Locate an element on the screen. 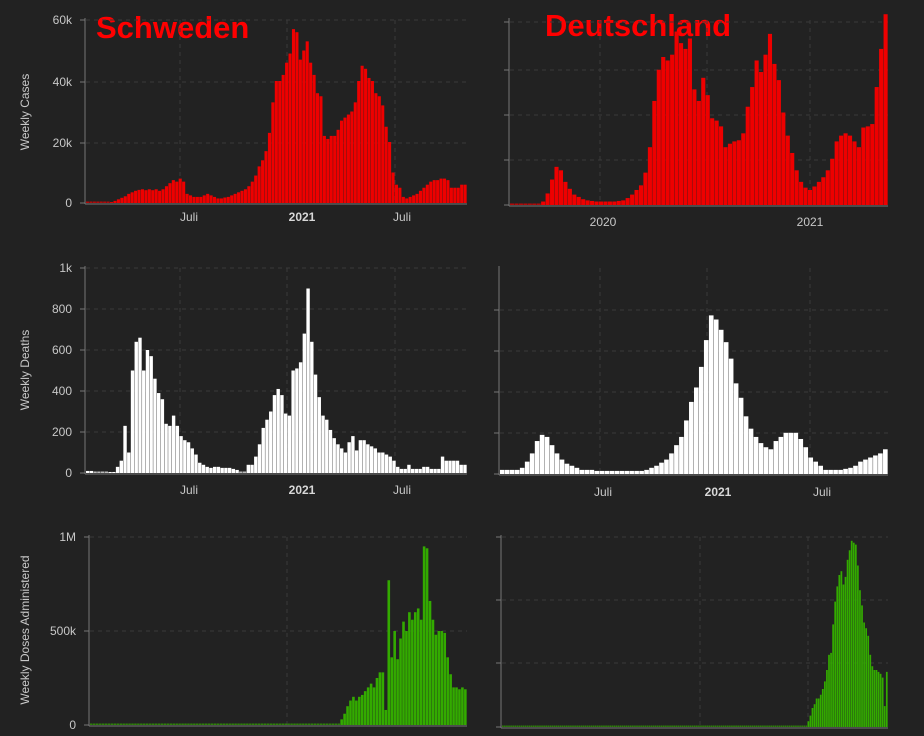 Image resolution: width=924 pixels, height=736 pixels. x-tick-label: 2021 is located at coordinates (810, 222).